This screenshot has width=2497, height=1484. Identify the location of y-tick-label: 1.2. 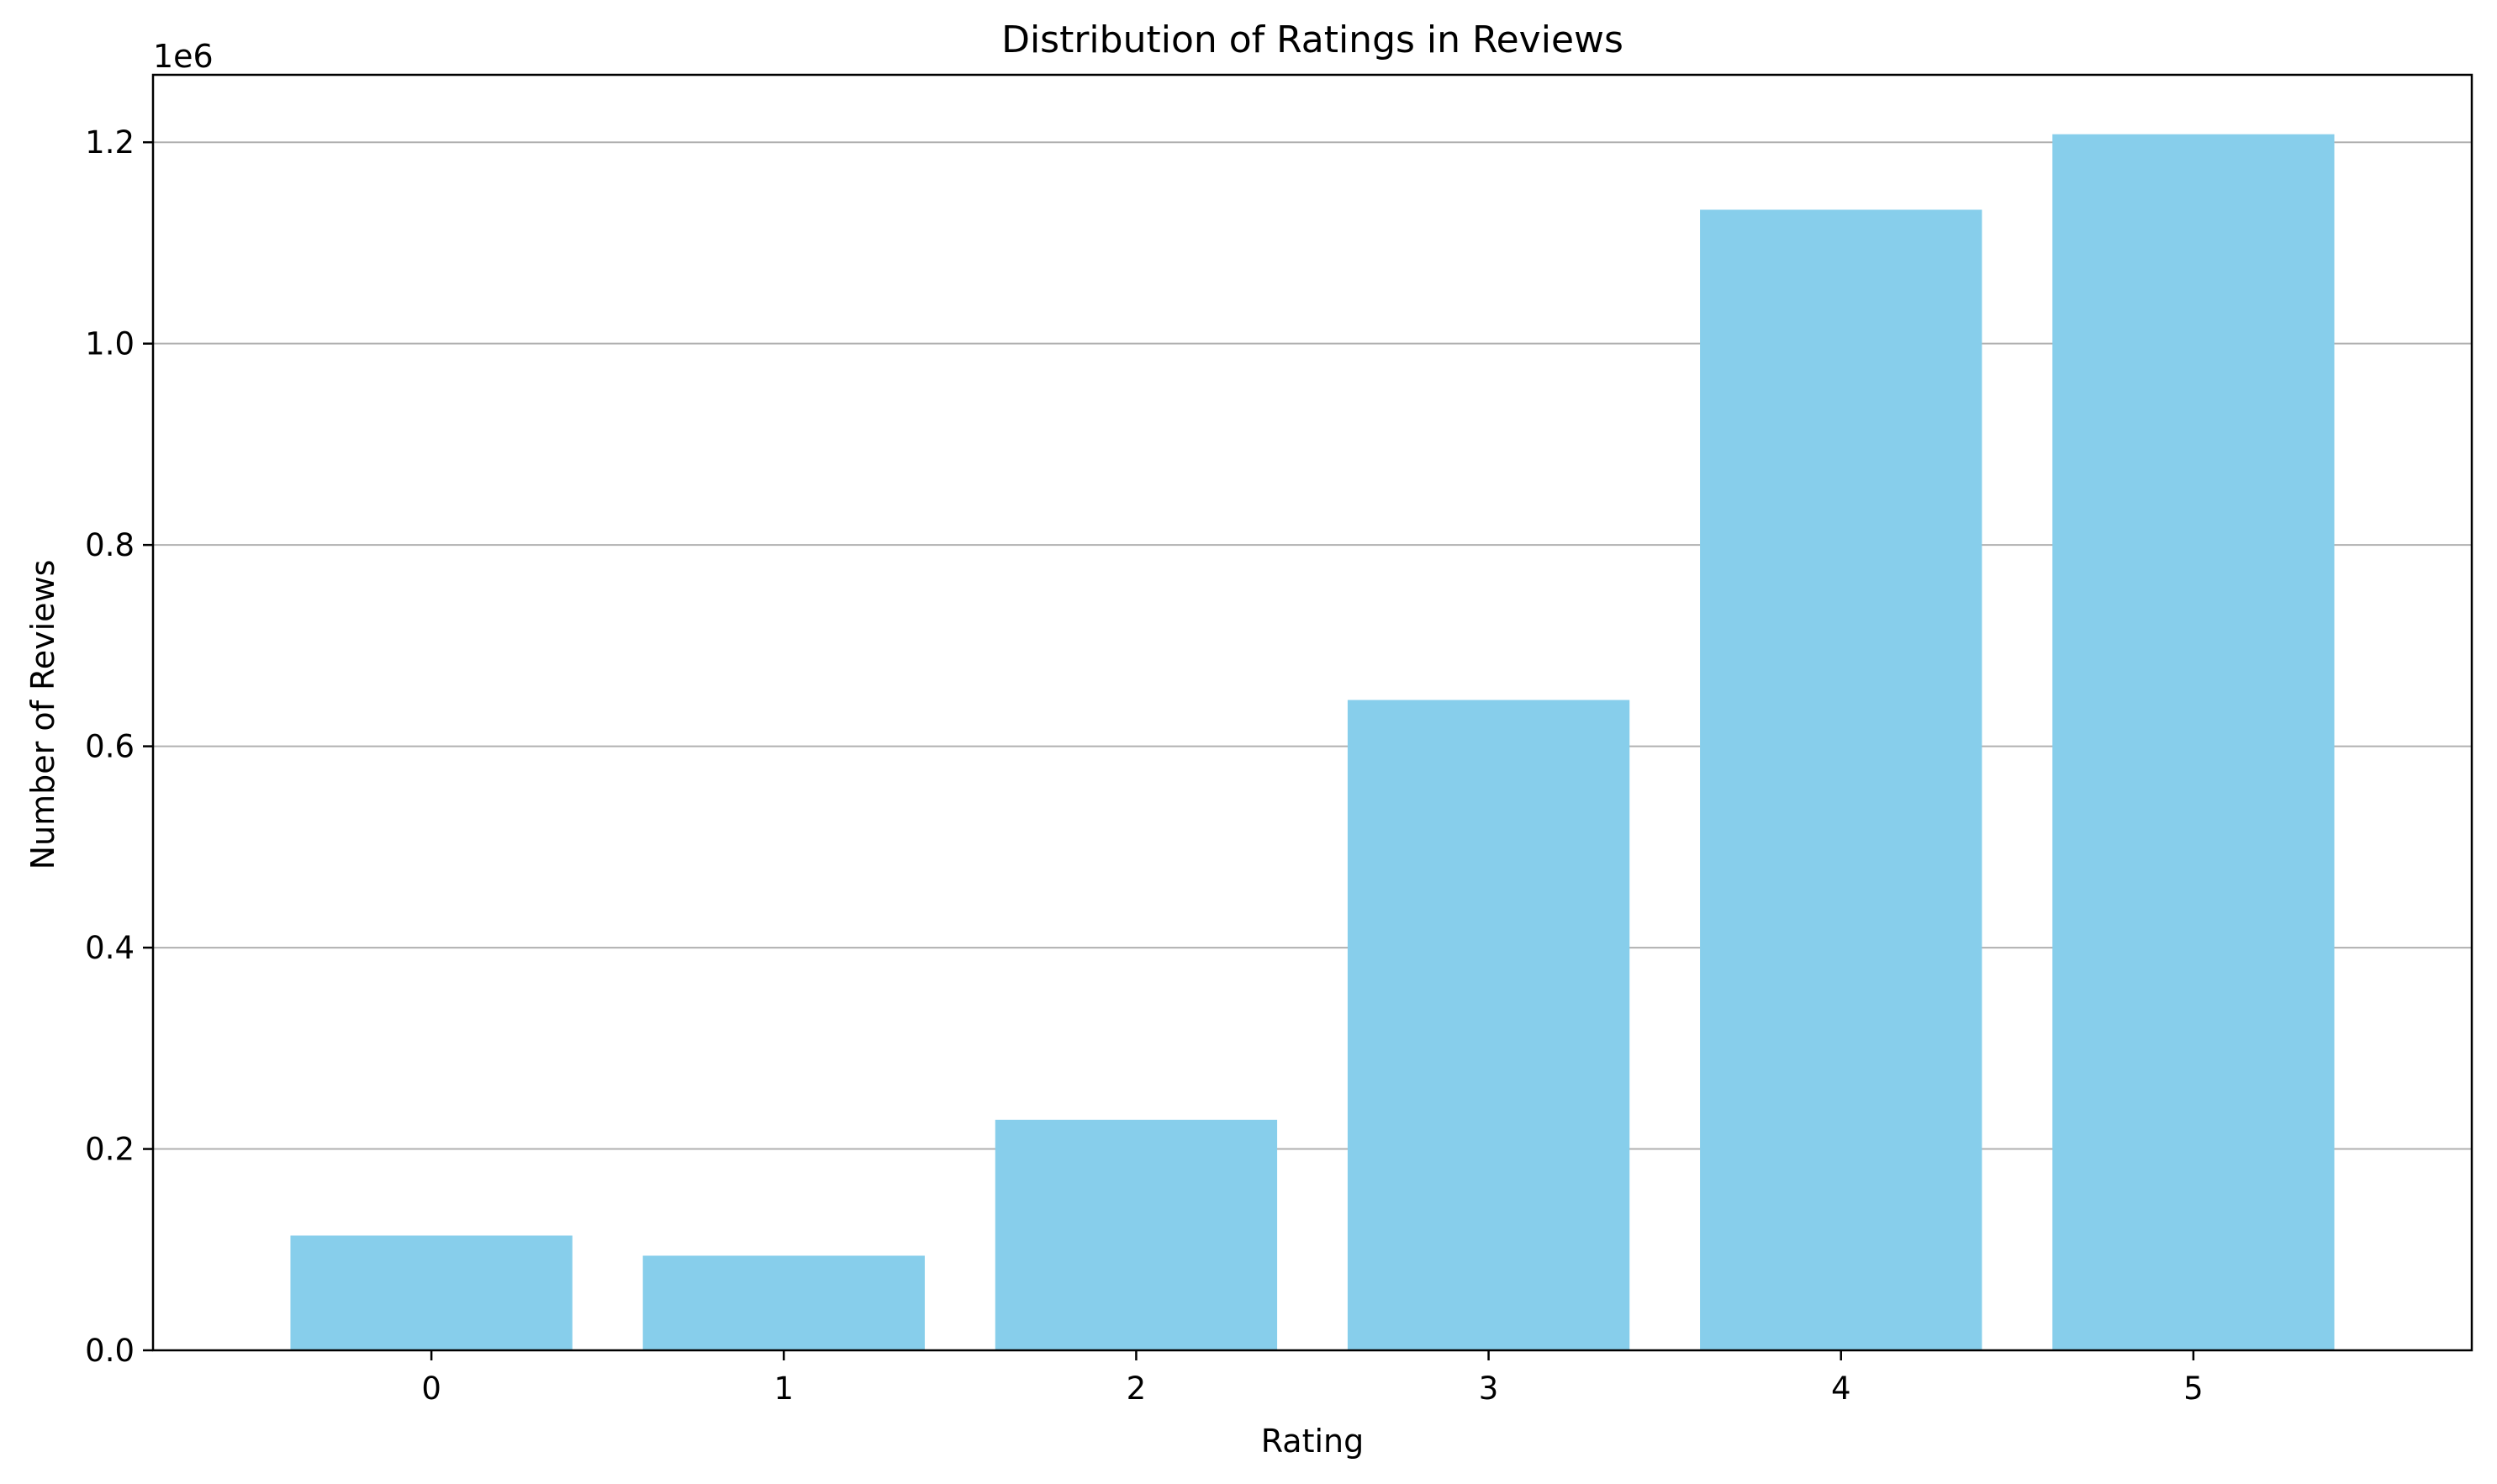
(110, 142).